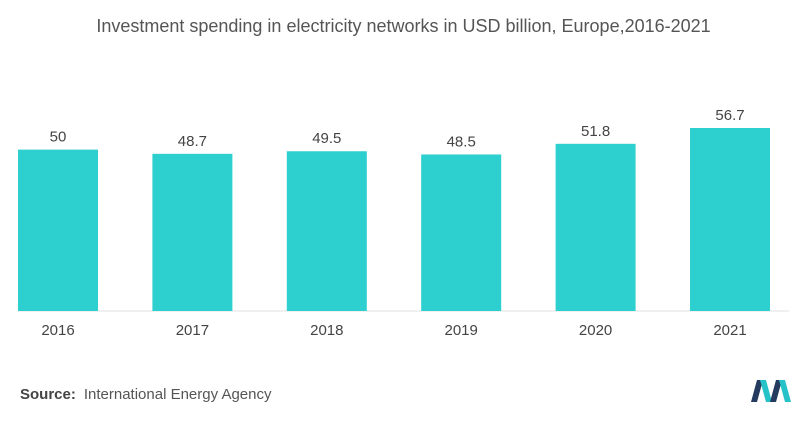 This screenshot has height=424, width=807. Describe the element at coordinates (57, 330) in the screenshot. I see `x-tick-label-2016: 2016` at that location.